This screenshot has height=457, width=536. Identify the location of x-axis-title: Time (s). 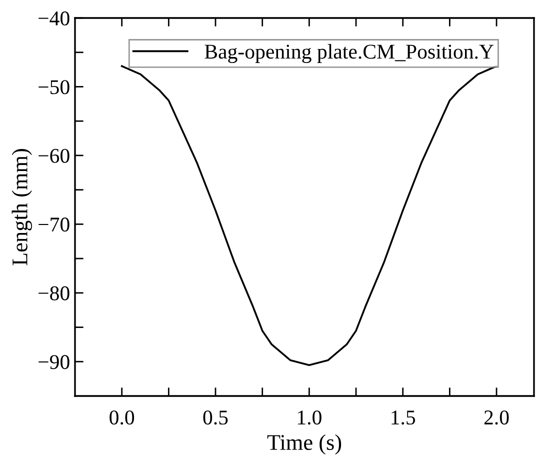
(304, 444).